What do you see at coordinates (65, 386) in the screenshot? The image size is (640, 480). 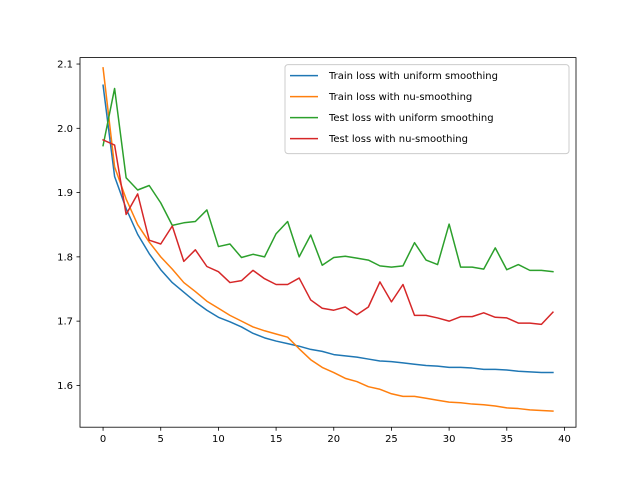 I see `y-tick-label: 1.6` at bounding box center [65, 386].